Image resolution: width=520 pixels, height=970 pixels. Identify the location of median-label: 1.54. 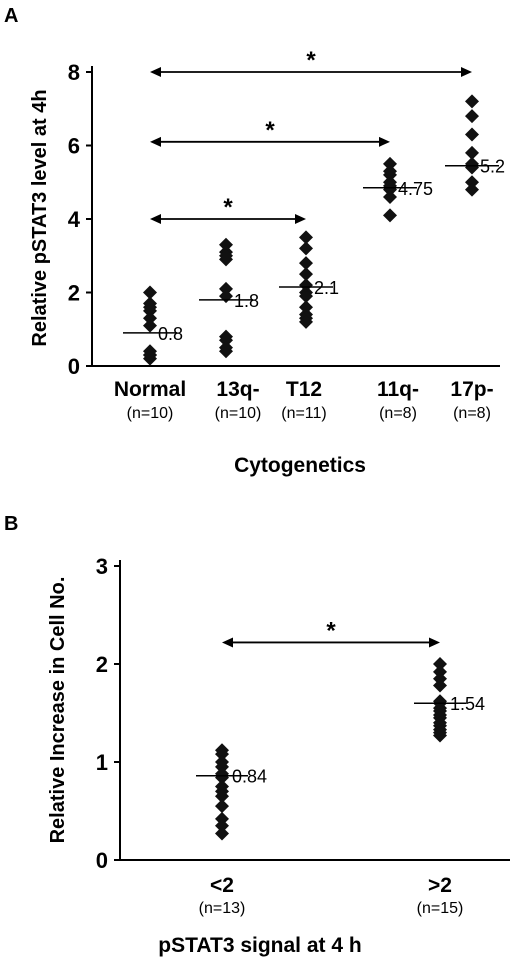
(467, 704).